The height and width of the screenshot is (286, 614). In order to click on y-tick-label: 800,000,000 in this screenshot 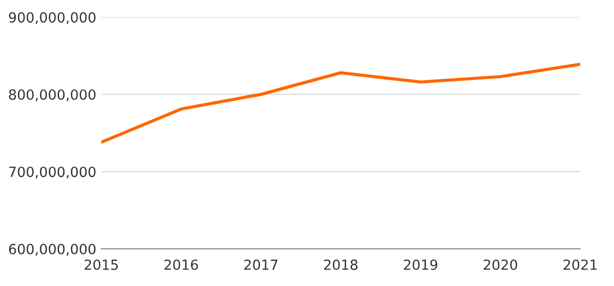, I will do `click(52, 95)`.